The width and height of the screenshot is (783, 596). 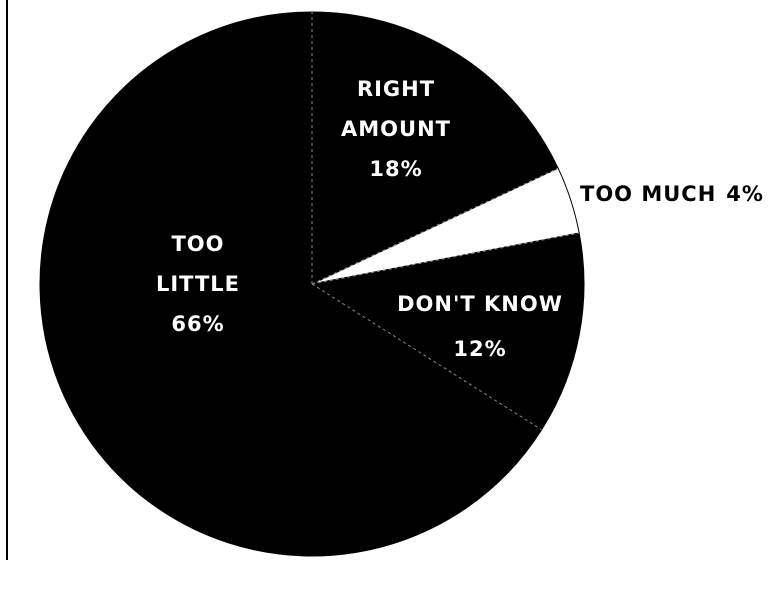 What do you see at coordinates (648, 194) in the screenshot?
I see `slice-name: TOO MUCH` at bounding box center [648, 194].